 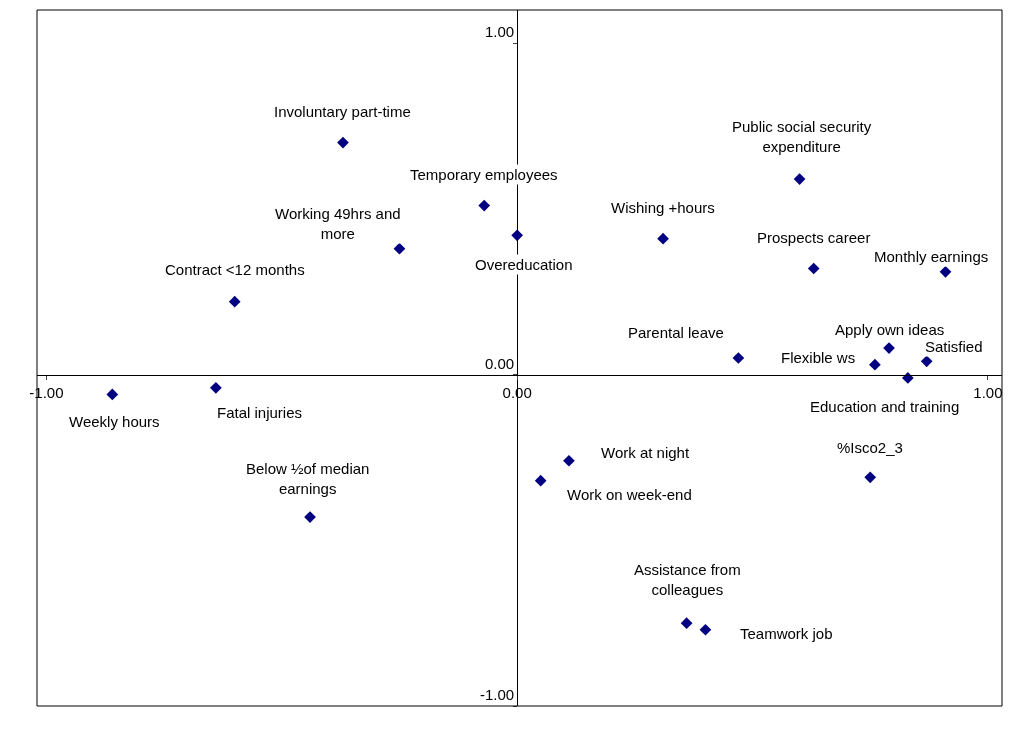 I want to click on annotation: Prospects career, so click(x=814, y=237).